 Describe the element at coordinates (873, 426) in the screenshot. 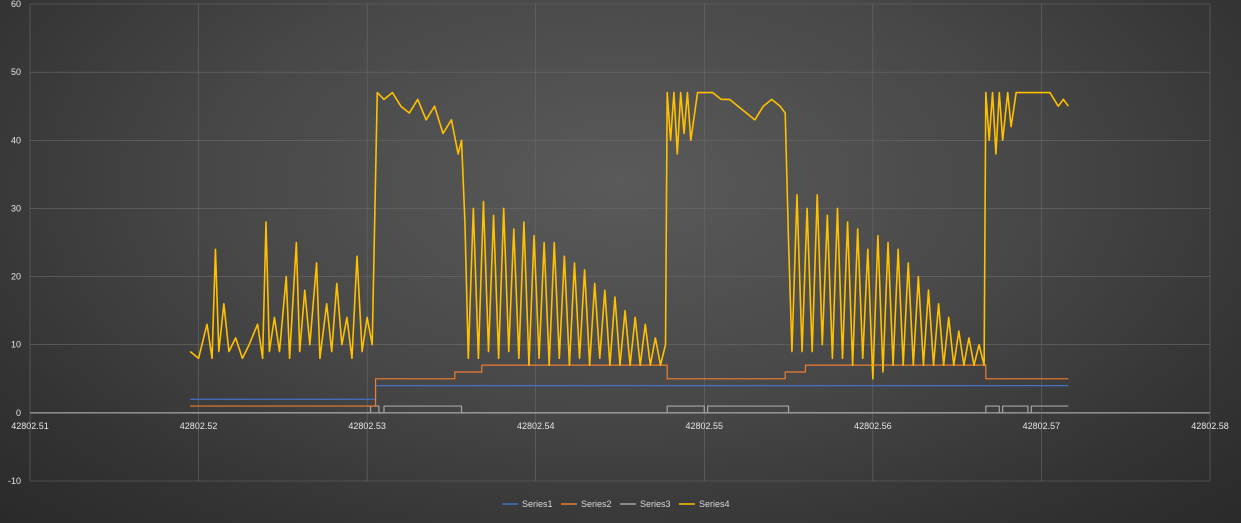

I see `x-tick-label: 42802.56` at that location.